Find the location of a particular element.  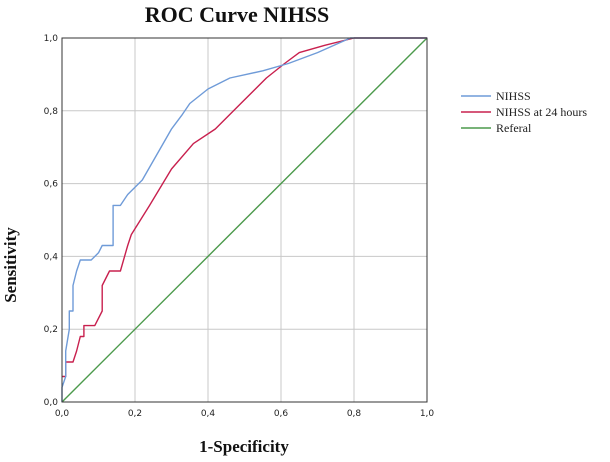

y-tick-label: 0,2 is located at coordinates (51, 330).